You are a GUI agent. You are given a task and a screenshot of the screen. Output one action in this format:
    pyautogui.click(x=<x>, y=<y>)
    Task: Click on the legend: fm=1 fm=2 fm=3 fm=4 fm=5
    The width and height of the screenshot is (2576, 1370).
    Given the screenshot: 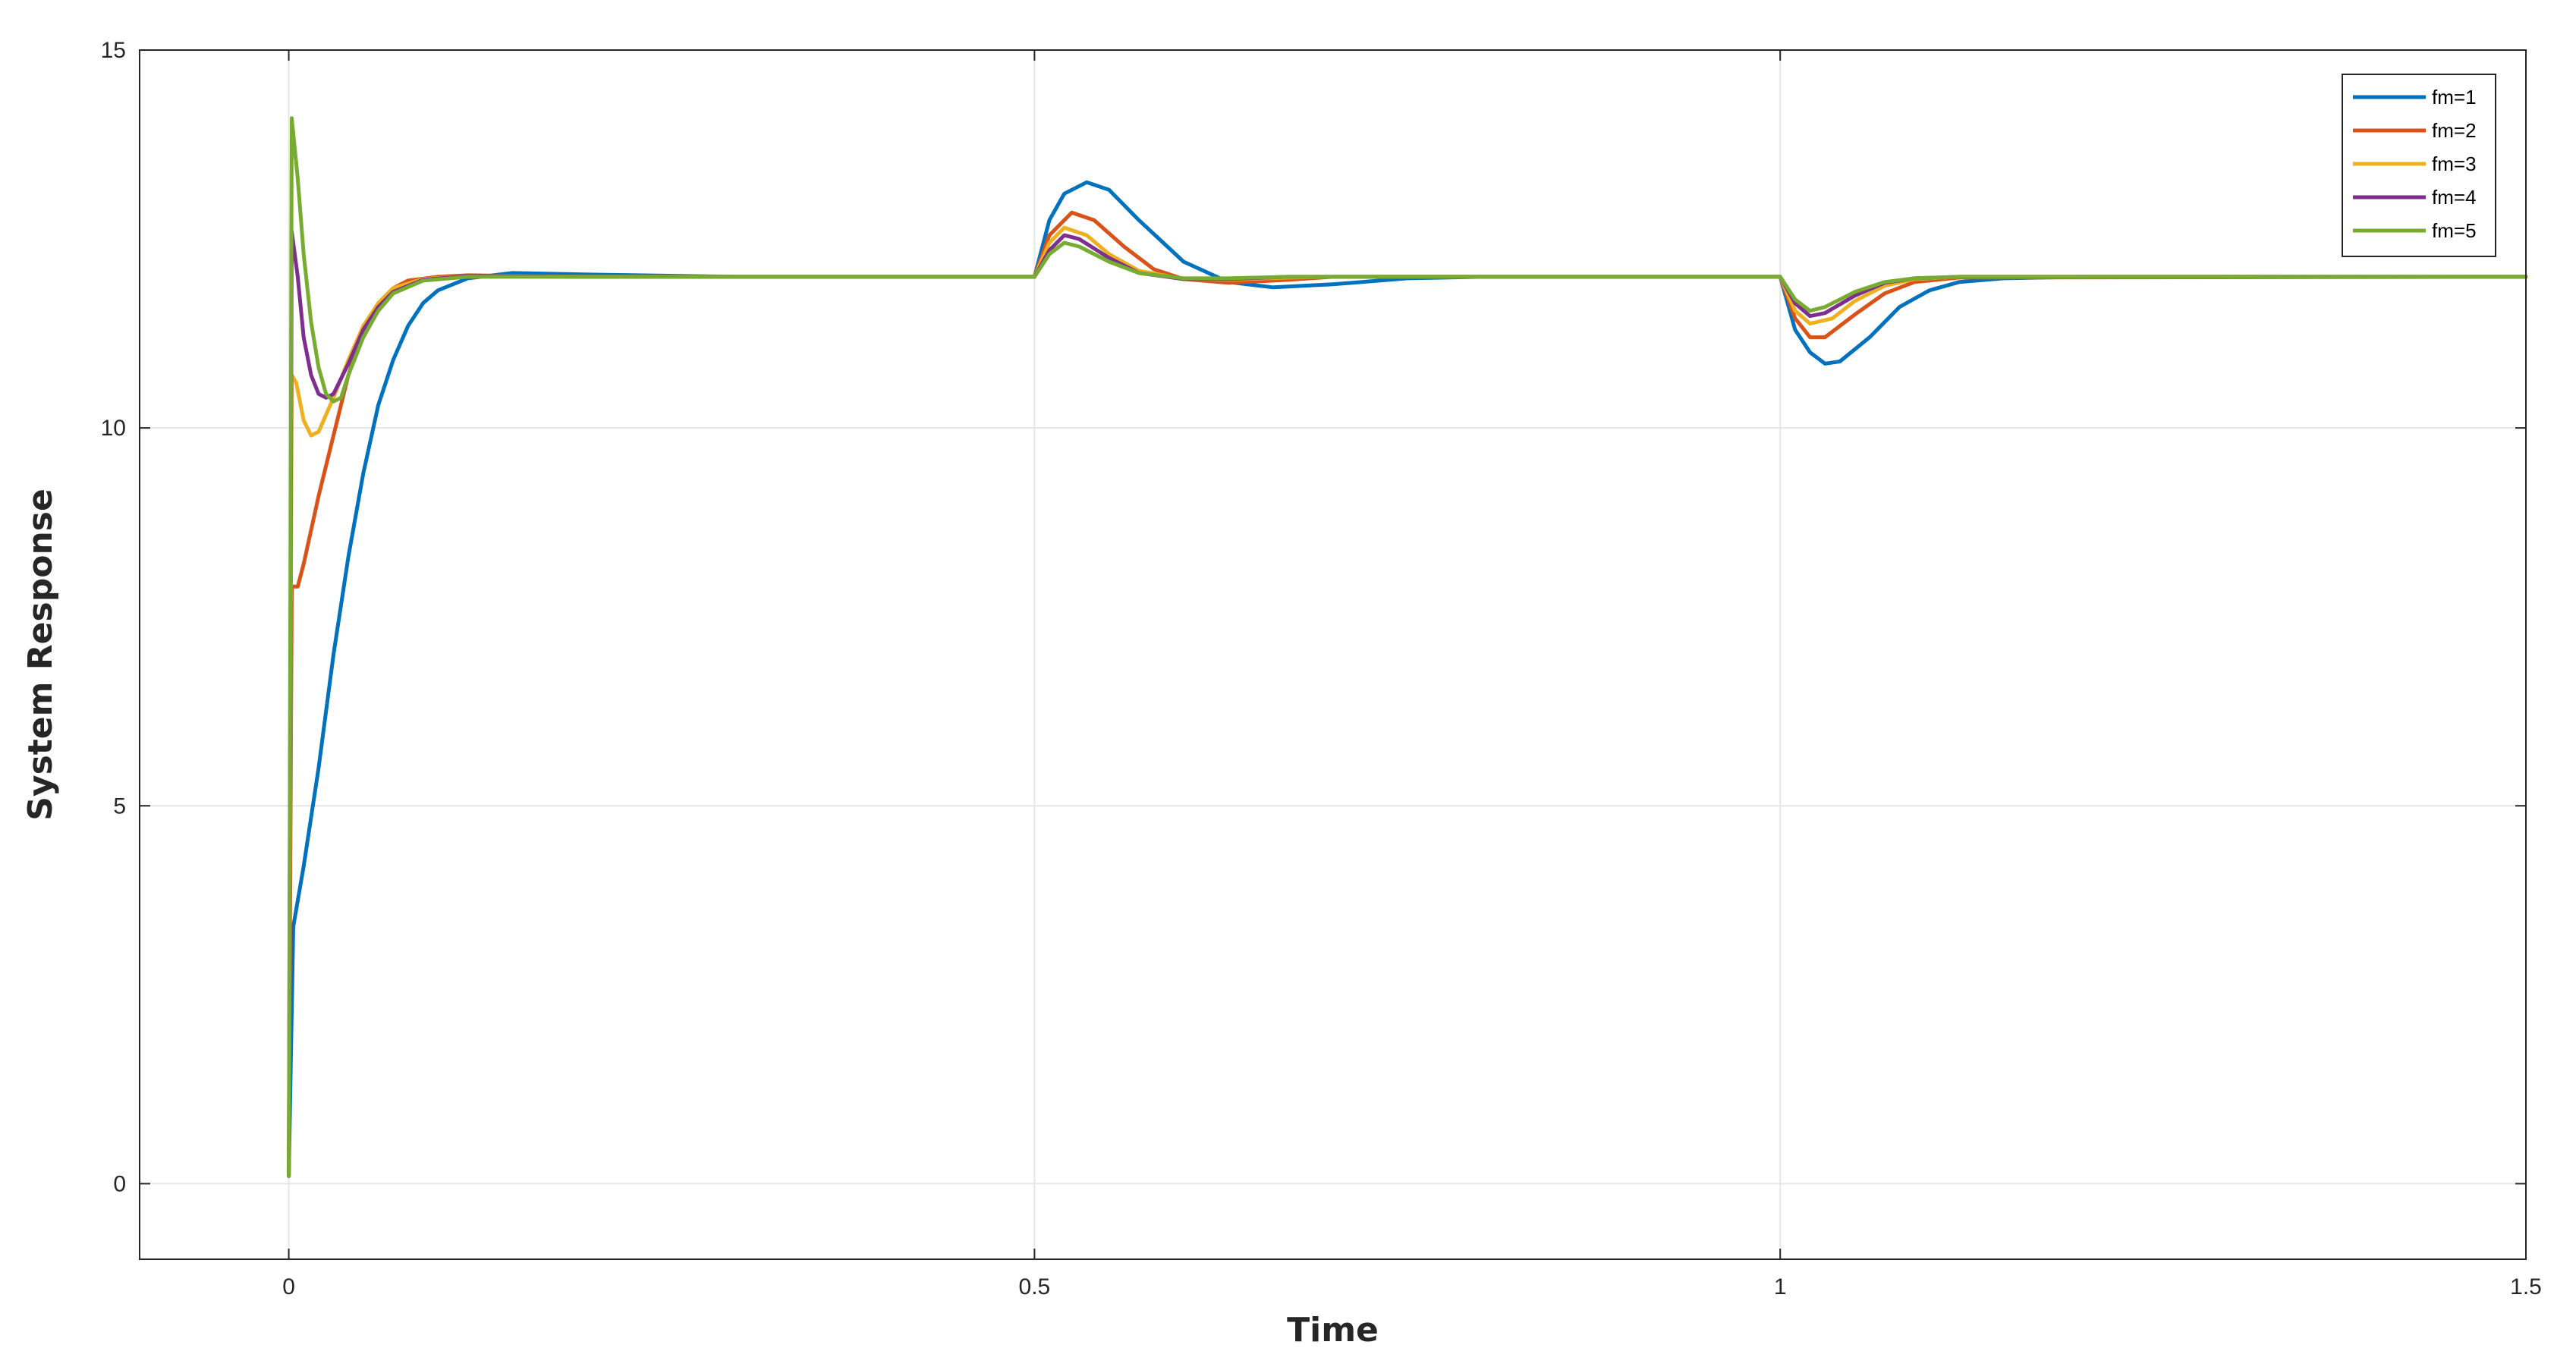 What is the action you would take?
    pyautogui.click(x=2419, y=165)
    